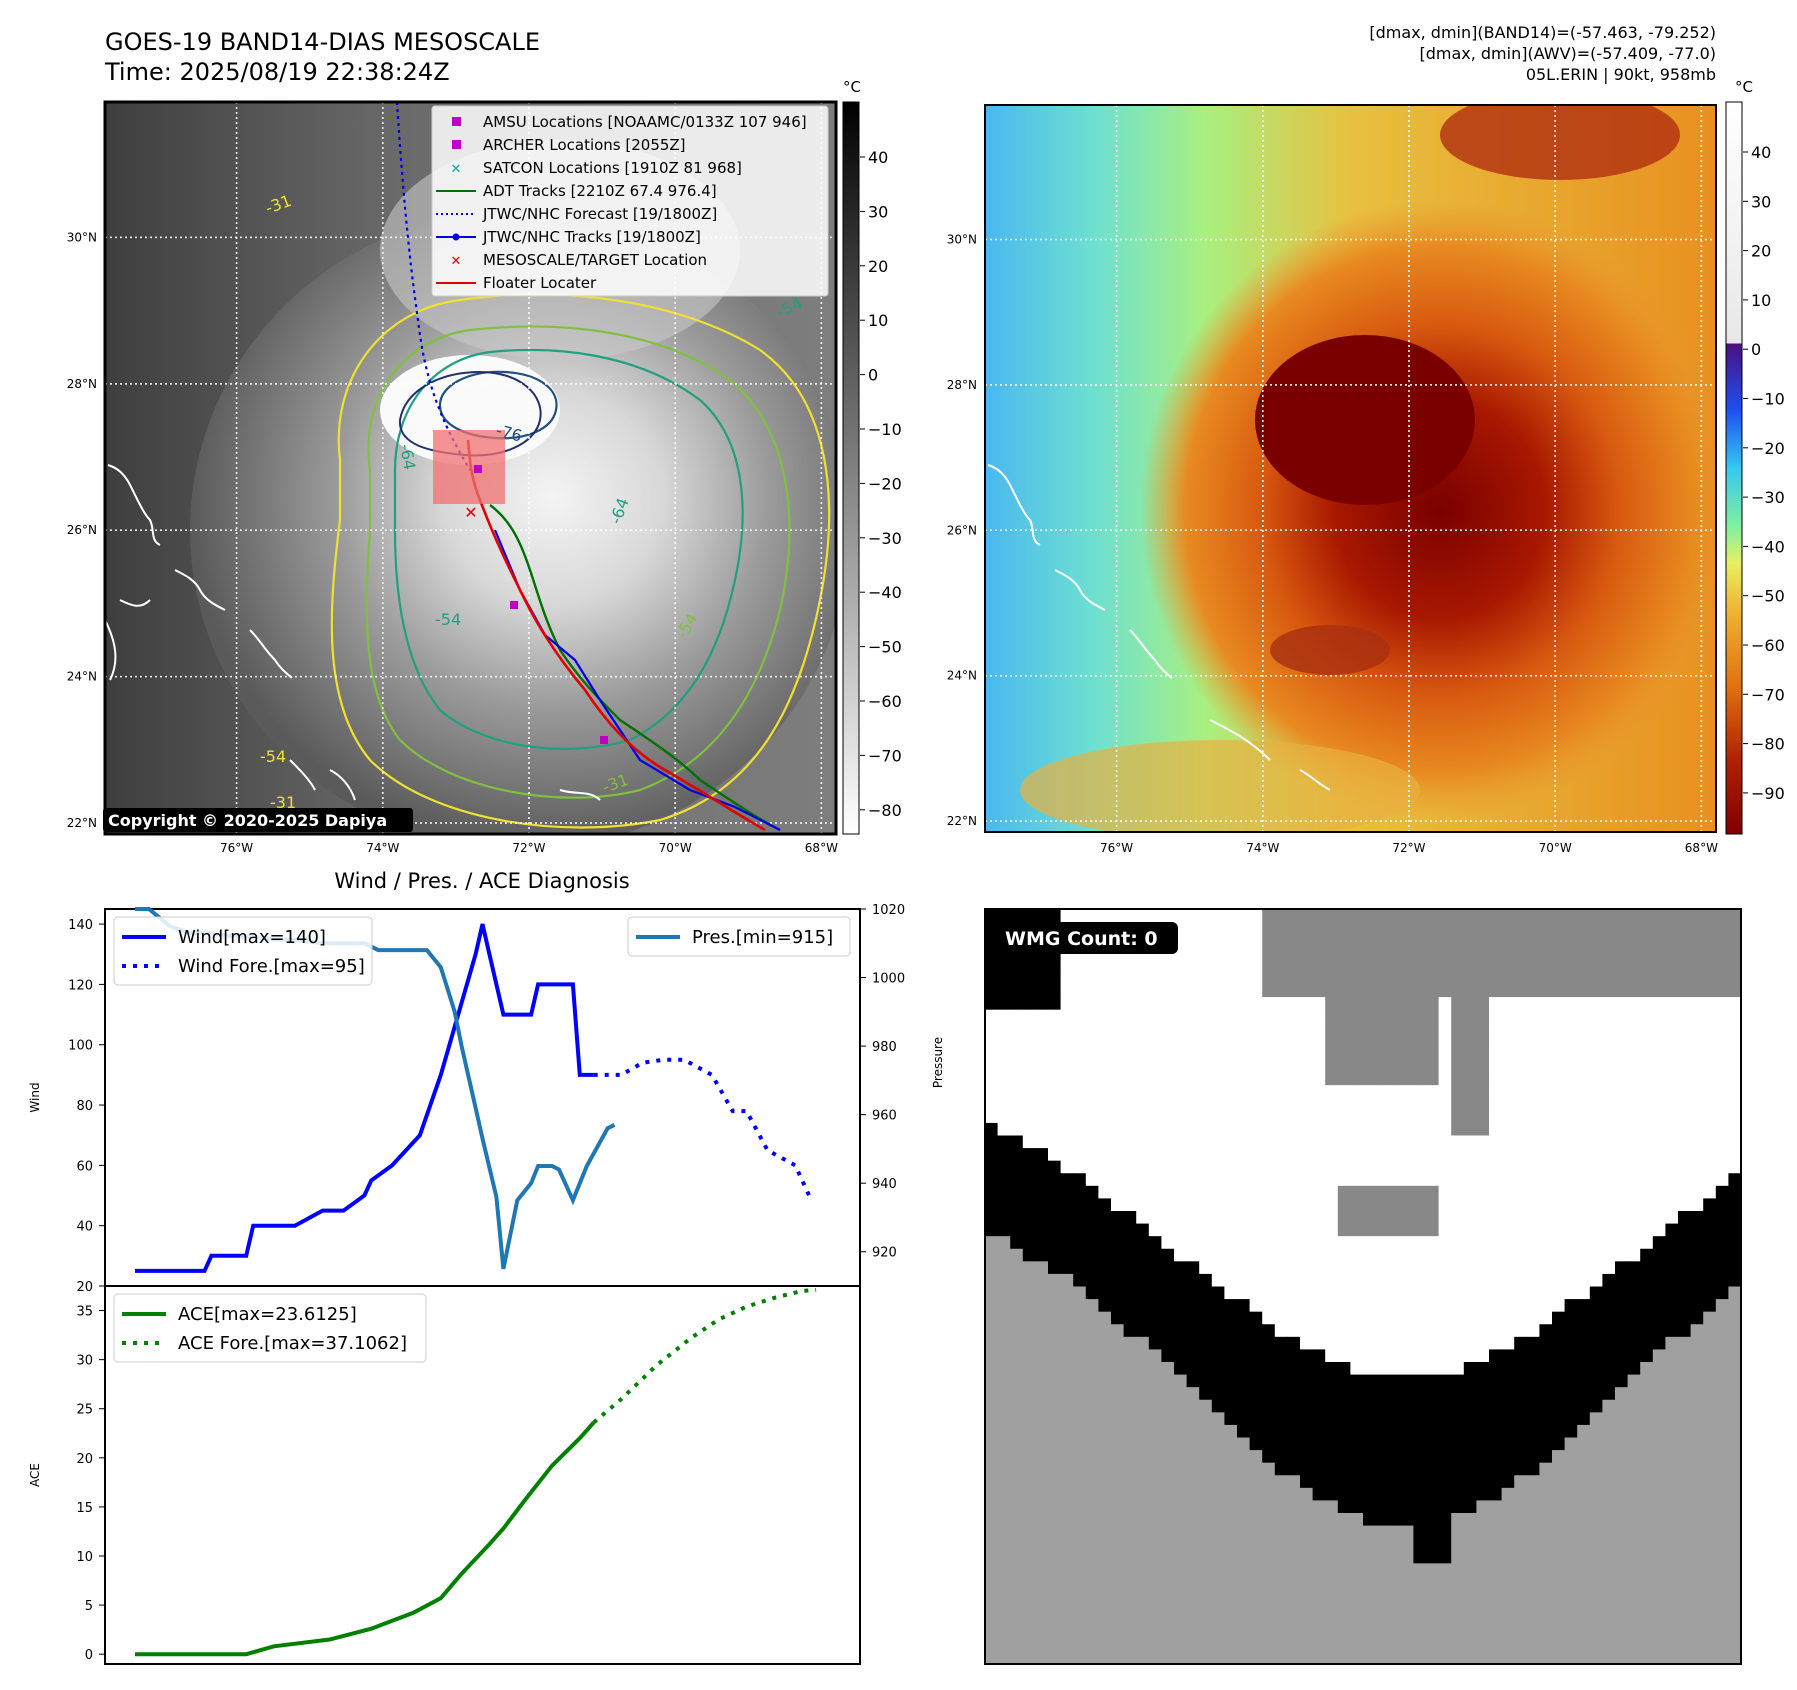 Image resolution: width=1797 pixels, height=1690 pixels. What do you see at coordinates (629, 122) in the screenshot?
I see `legend-entry: AMSU Locations [NOAAMC/0133Z 107 946]` at bounding box center [629, 122].